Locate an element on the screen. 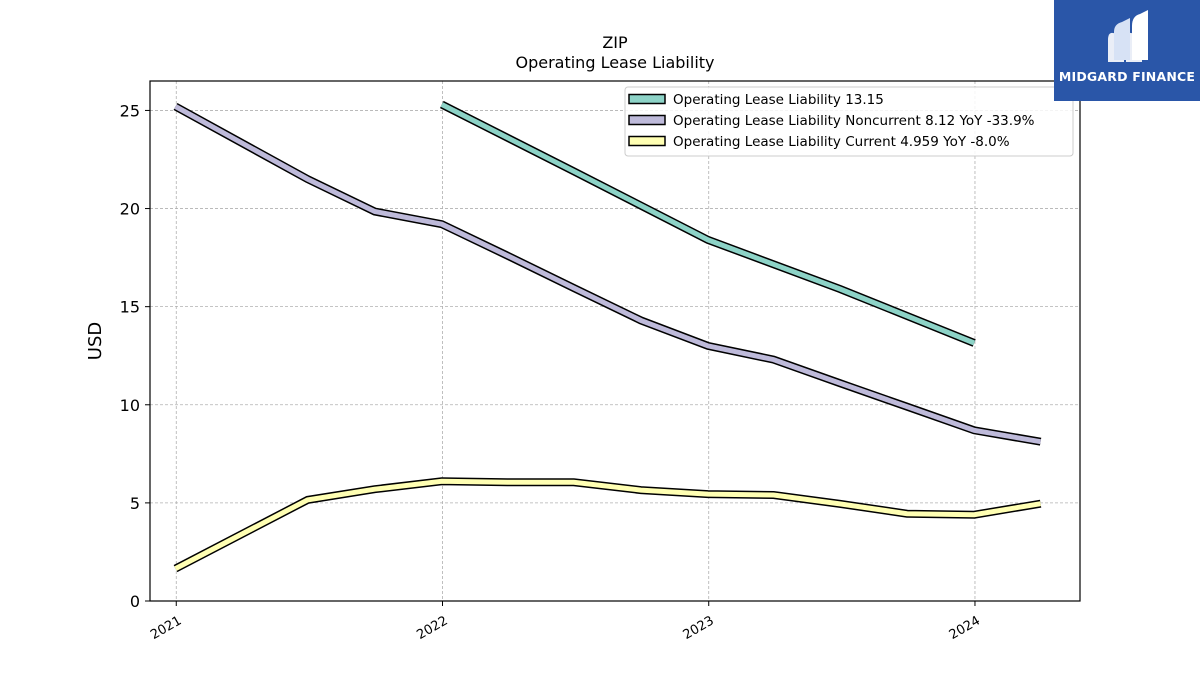 This screenshot has width=1200, height=675. series-line is located at coordinates (608, 524).